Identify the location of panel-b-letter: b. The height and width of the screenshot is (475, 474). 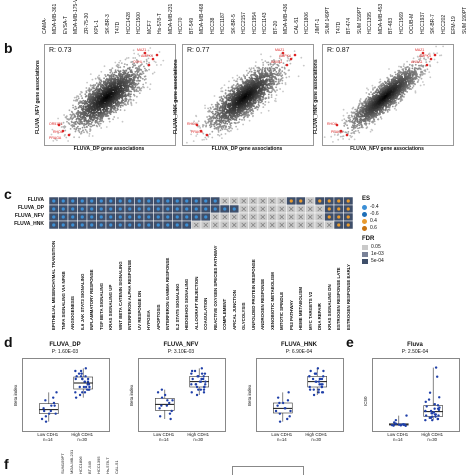
(8, 48).